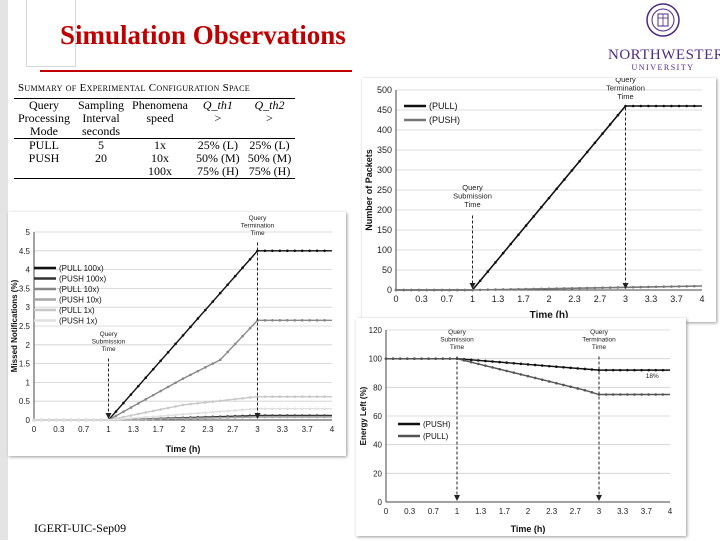  Describe the element at coordinates (160, 105) in the screenshot. I see `table-header-cell: Phenomena` at that location.